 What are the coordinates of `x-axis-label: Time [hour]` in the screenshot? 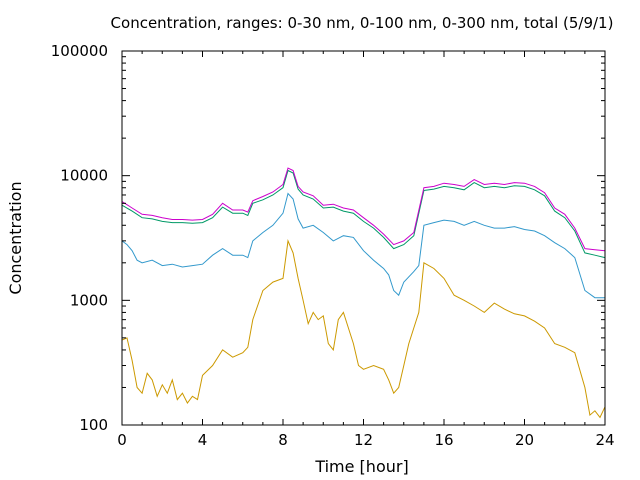 It's located at (361, 466).